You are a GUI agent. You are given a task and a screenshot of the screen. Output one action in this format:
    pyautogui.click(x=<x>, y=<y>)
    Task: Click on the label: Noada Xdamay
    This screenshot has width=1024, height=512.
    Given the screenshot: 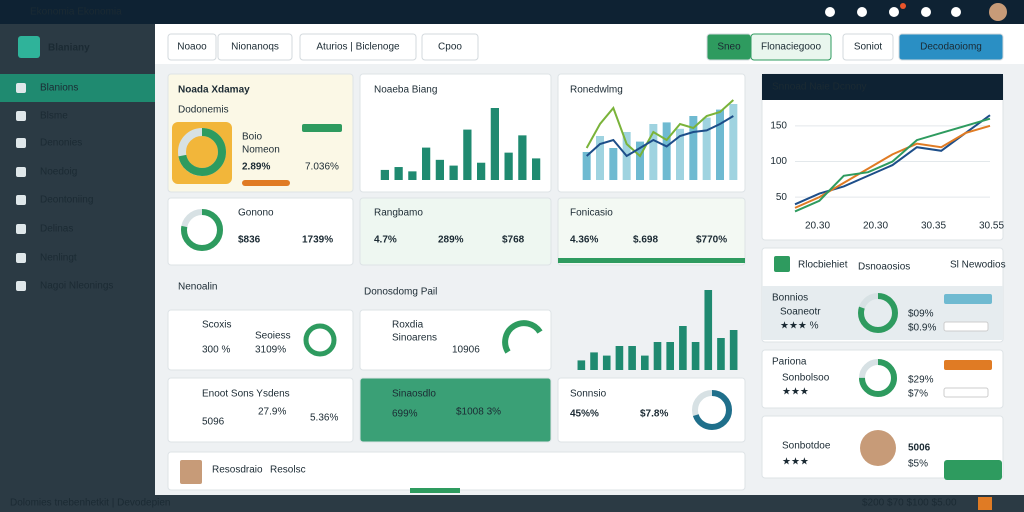 What is the action you would take?
    pyautogui.click(x=214, y=90)
    